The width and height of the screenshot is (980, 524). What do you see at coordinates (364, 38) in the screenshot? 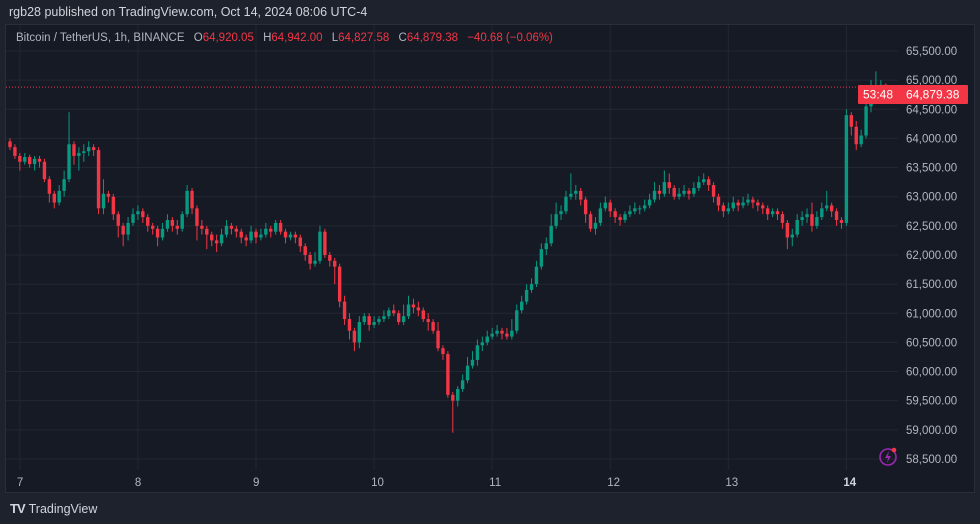
I see `low-value: 64,827.58` at bounding box center [364, 38].